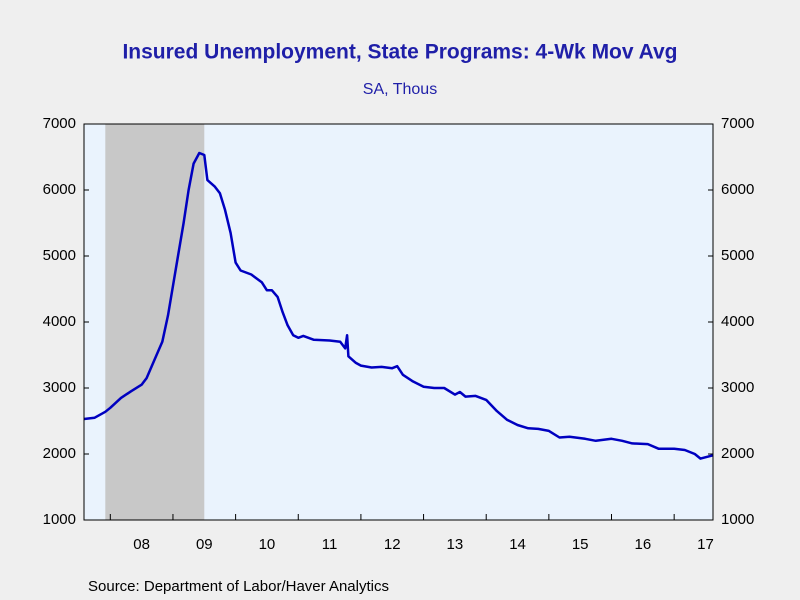  Describe the element at coordinates (517, 544) in the screenshot. I see `x-tick-label: 14` at that location.